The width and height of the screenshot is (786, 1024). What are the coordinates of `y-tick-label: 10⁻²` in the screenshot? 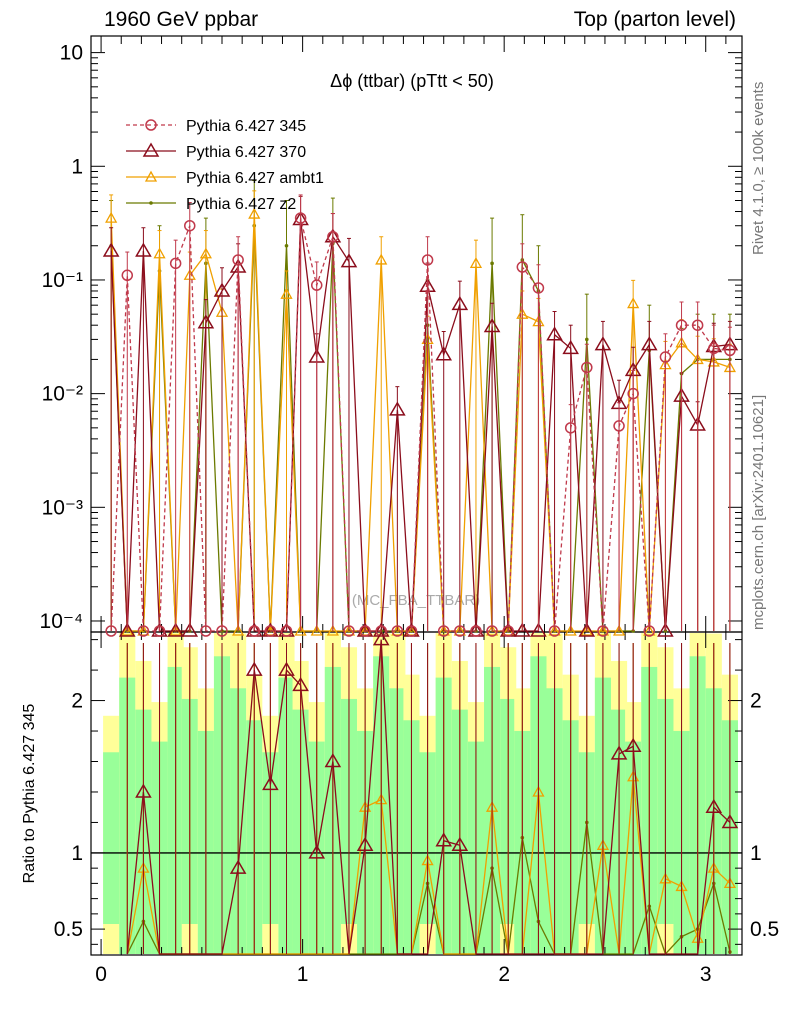 It's located at (62, 394).